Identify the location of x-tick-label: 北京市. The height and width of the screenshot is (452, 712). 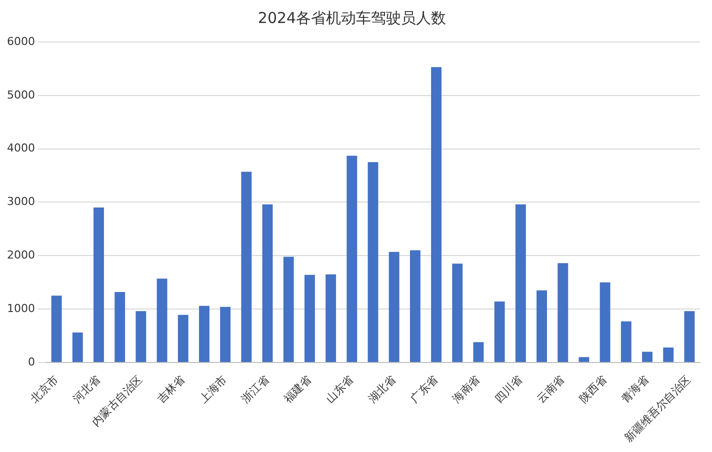
(44, 389).